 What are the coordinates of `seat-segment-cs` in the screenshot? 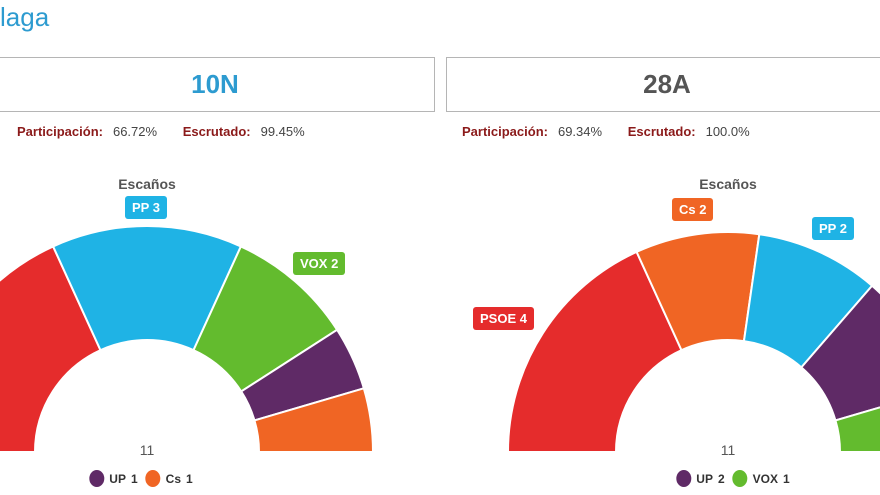 It's located at (314, 420).